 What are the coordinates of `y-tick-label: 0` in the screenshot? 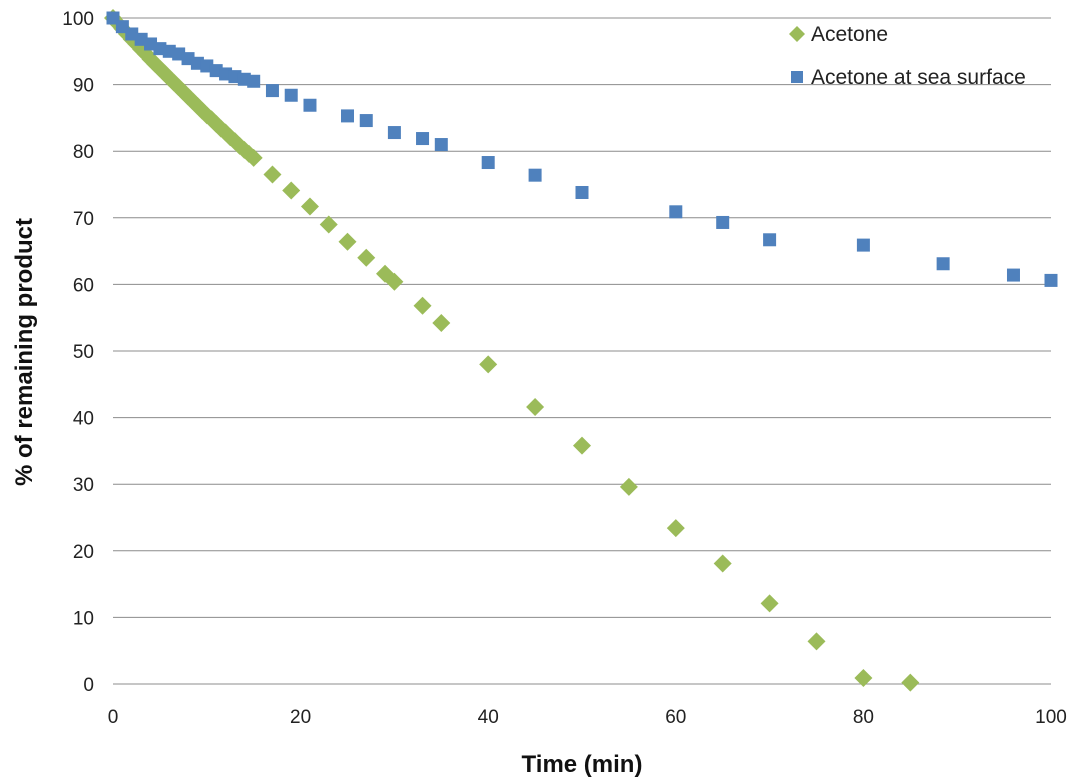 It's located at (88, 685).